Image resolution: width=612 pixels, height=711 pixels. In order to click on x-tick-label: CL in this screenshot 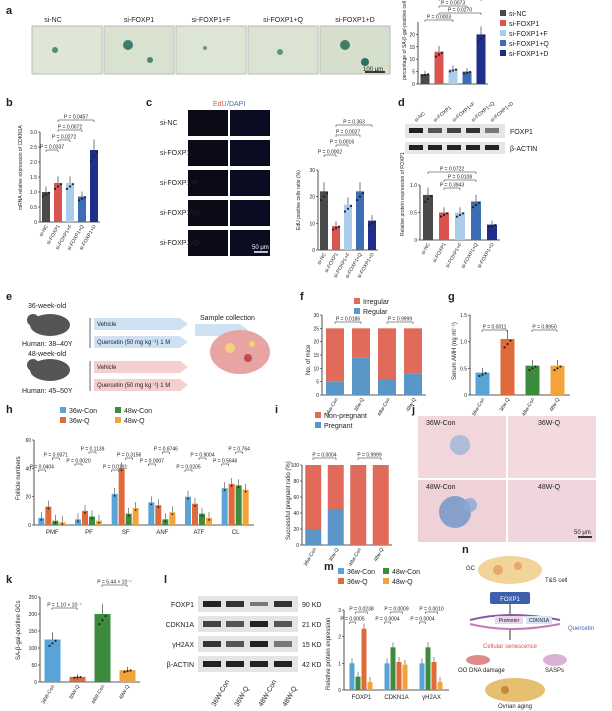, I will do `click(236, 533)`.